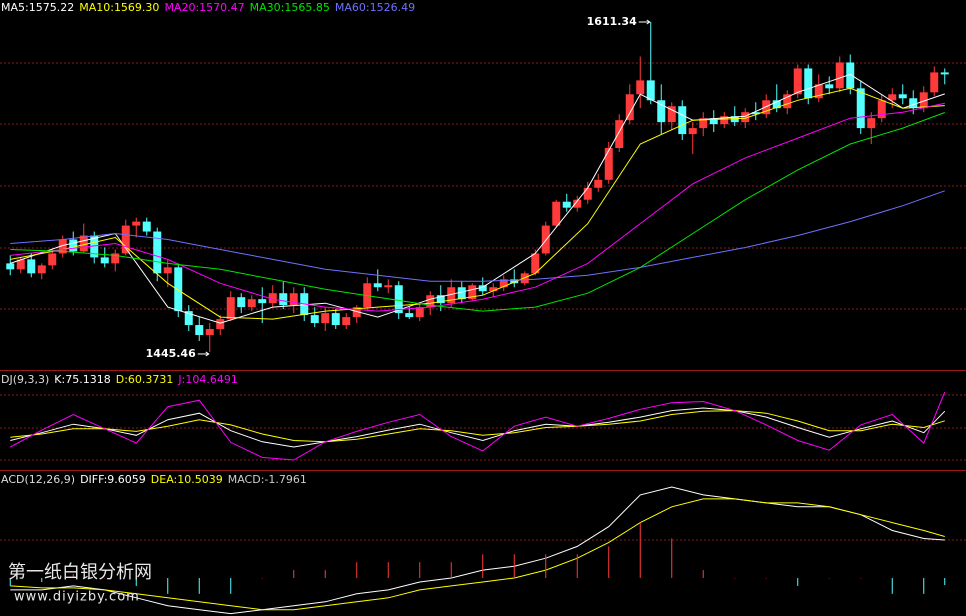 Image resolution: width=966 pixels, height=616 pixels. Describe the element at coordinates (187, 479) in the screenshot. I see `legend-entry: DEA:10.5039` at that location.